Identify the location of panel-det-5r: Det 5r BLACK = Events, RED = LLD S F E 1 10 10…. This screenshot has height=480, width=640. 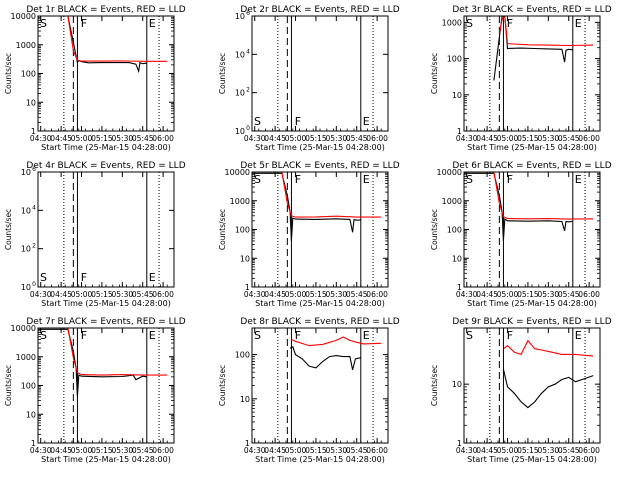
(309, 234).